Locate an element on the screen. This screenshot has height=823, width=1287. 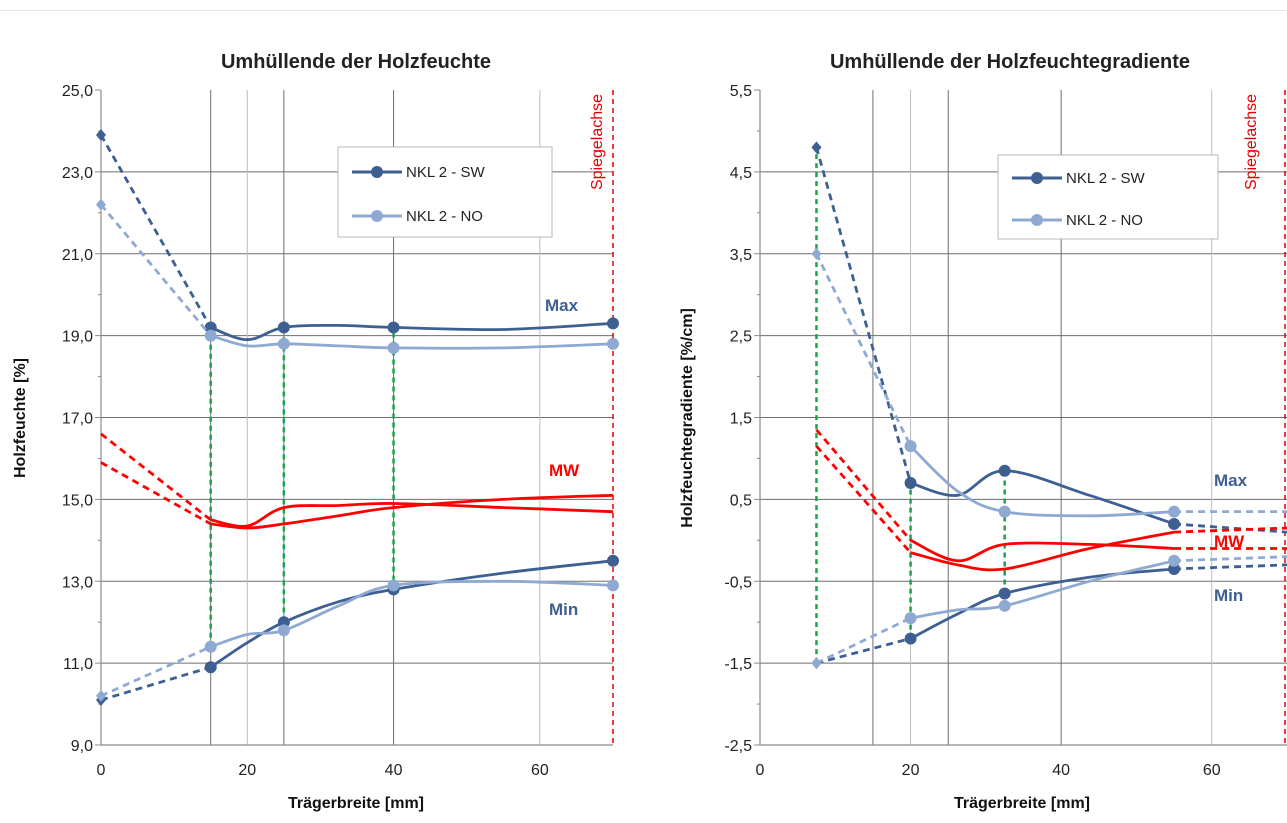
chart2-legend-sw-marker is located at coordinates (1037, 178).